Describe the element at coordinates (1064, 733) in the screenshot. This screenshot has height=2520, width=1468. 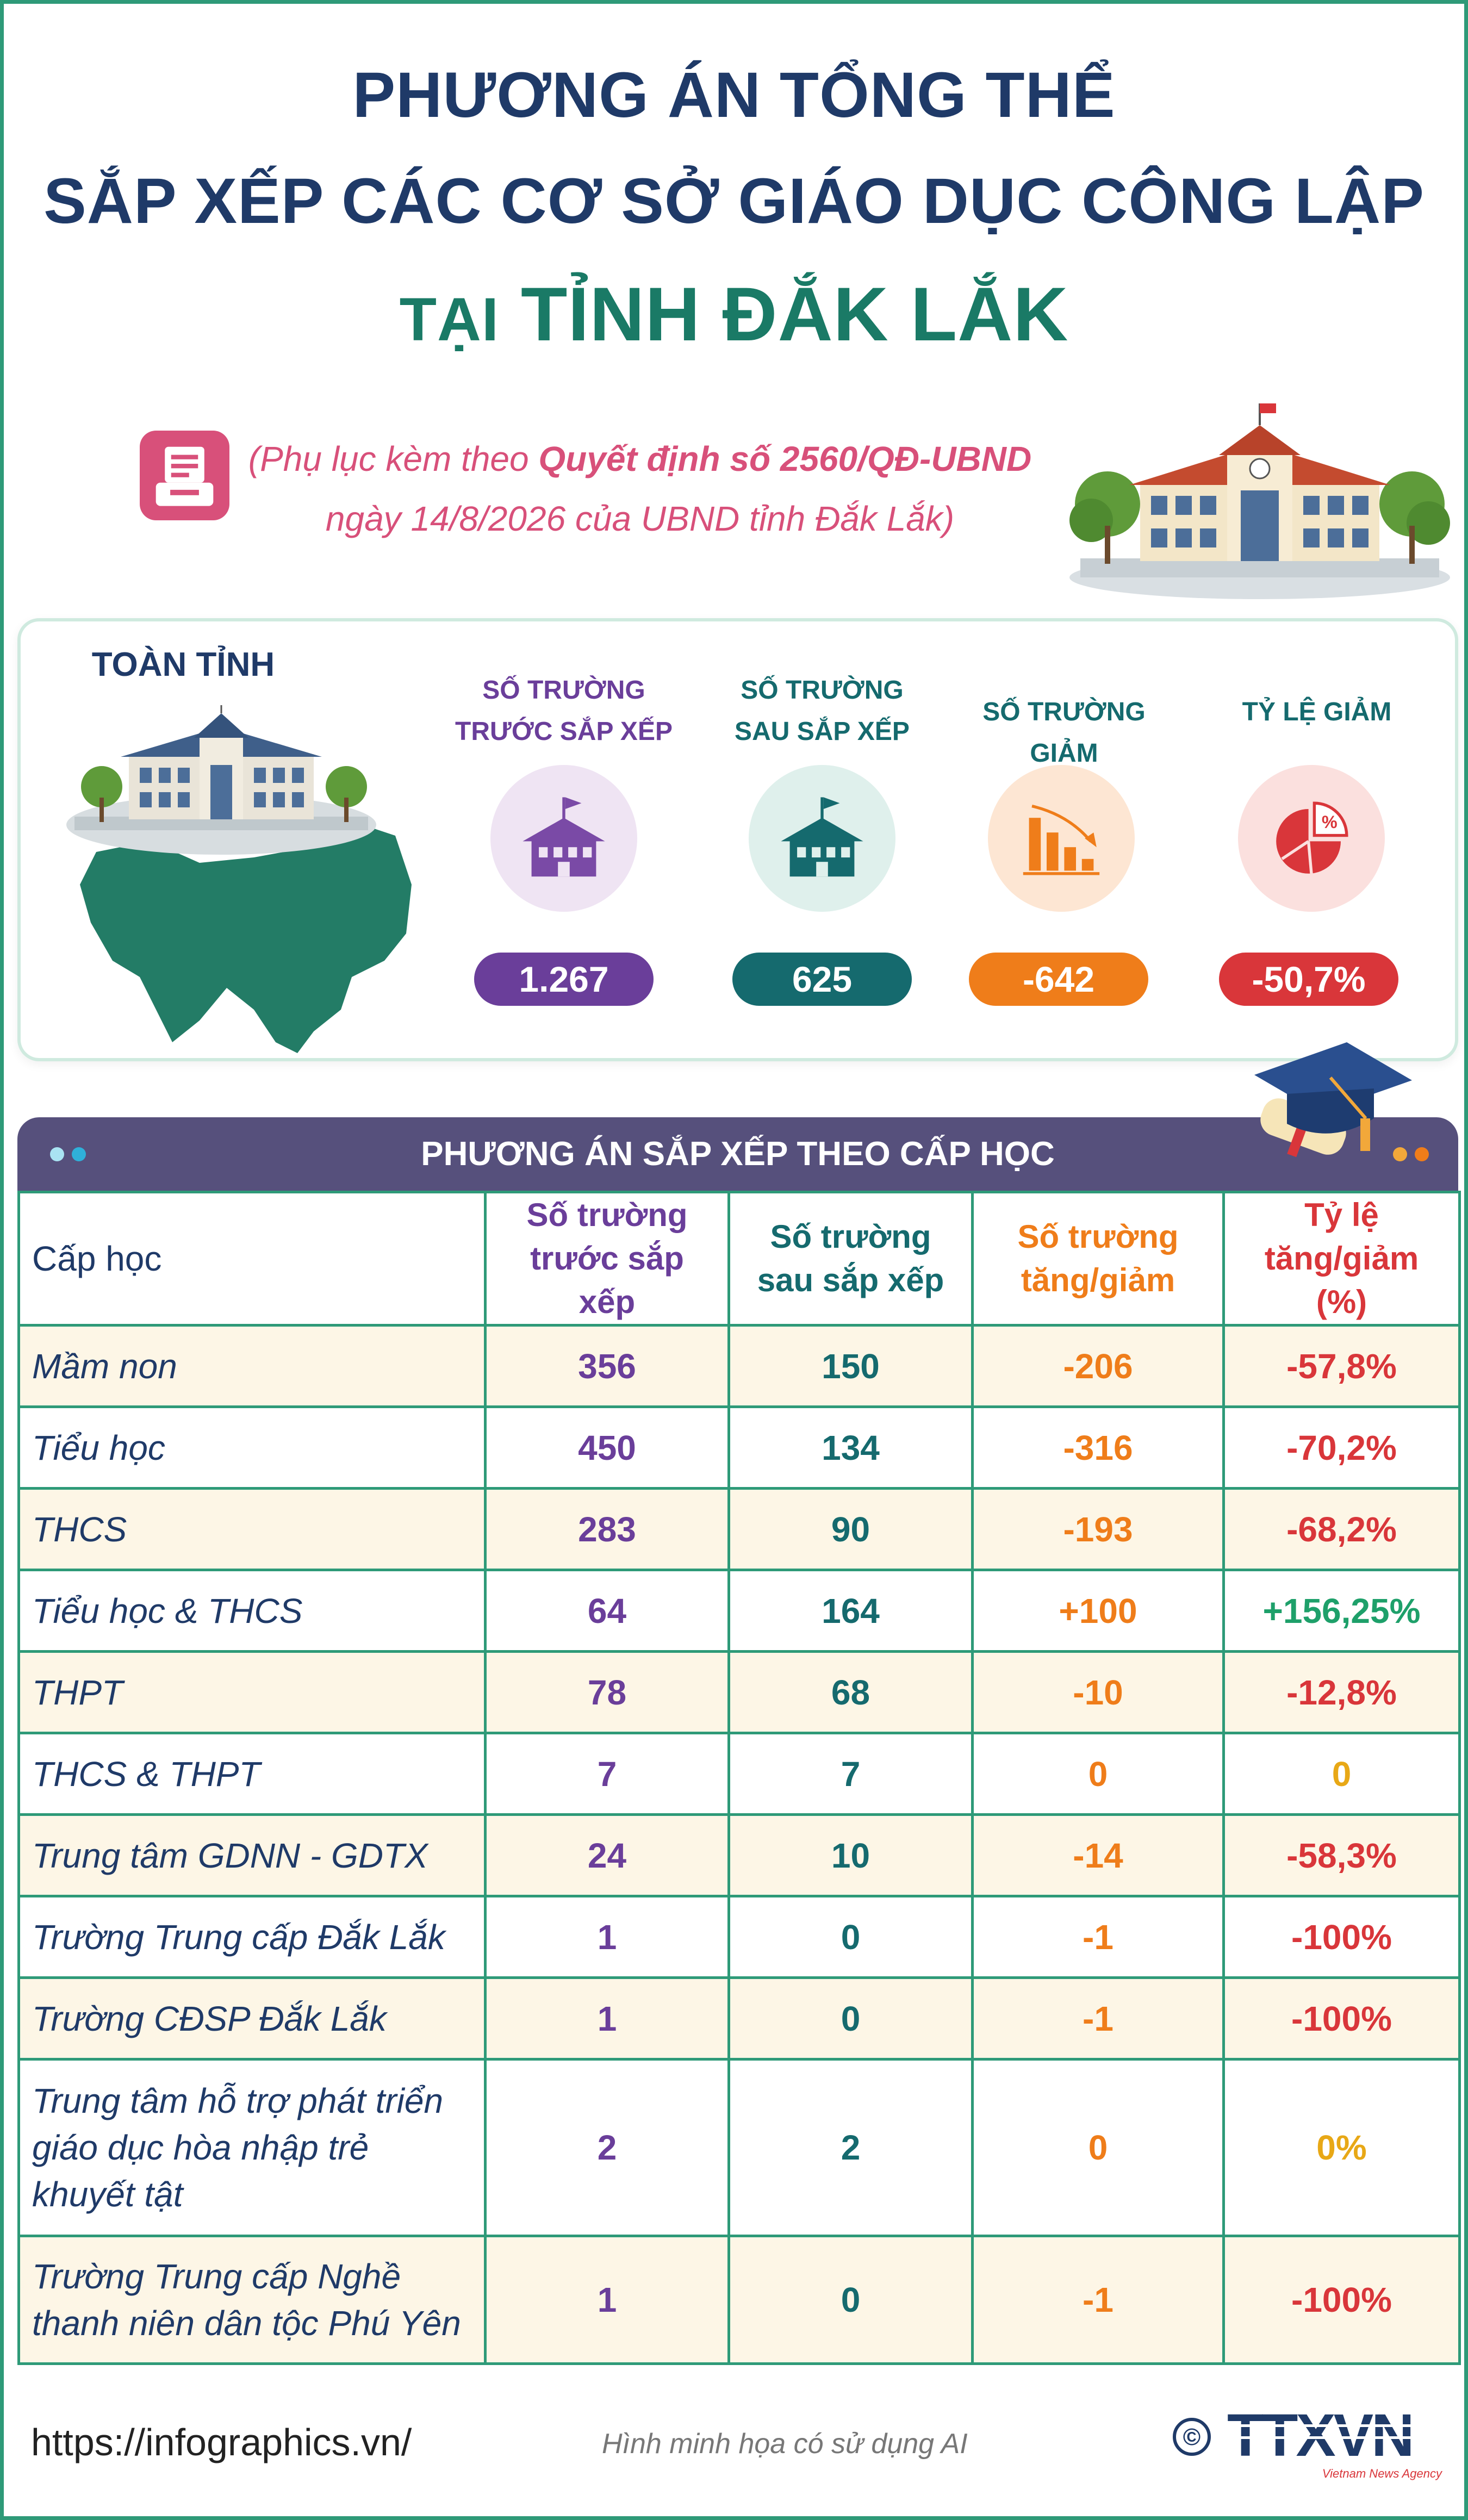
I see `stat-reduced-label: SỐ TRƯỜNG GIẢM` at that location.